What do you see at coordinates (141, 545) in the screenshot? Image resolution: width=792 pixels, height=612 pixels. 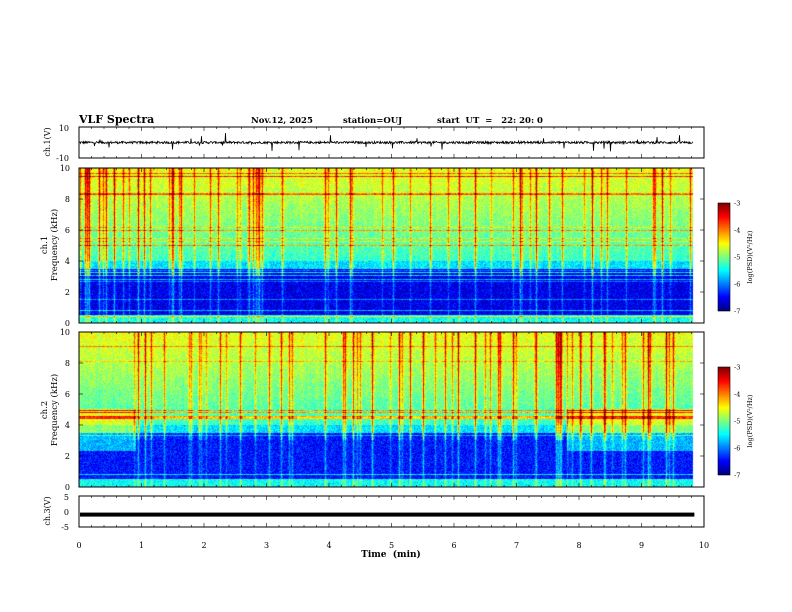 I see `x-tick-label: 1` at bounding box center [141, 545].